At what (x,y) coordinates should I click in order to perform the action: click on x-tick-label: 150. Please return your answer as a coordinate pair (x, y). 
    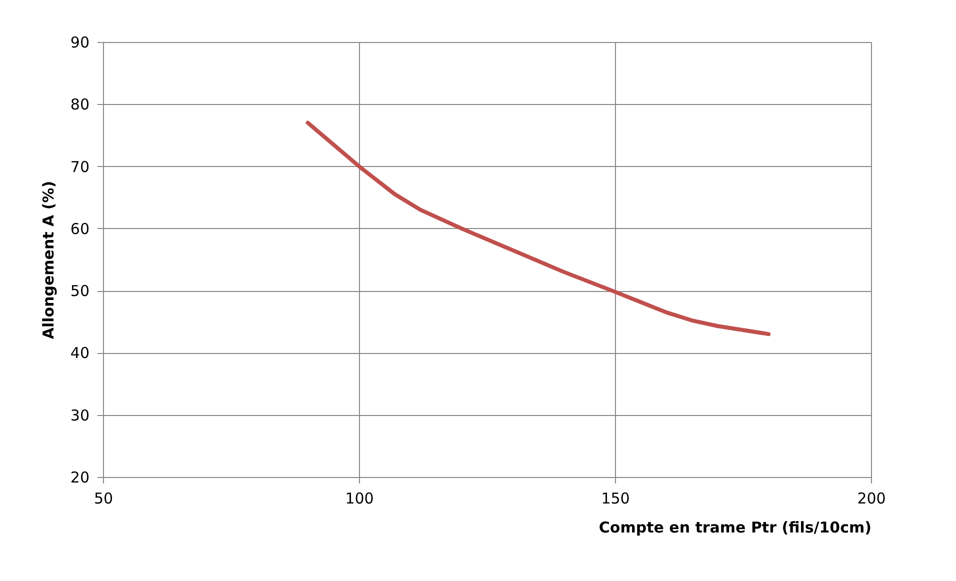
    Looking at the image, I should click on (615, 499).